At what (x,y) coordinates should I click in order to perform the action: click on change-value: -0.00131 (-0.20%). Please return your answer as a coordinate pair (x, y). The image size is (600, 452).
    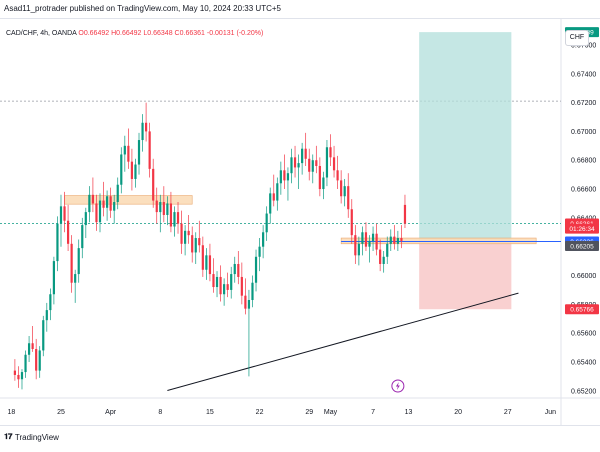
    Looking at the image, I should click on (235, 33).